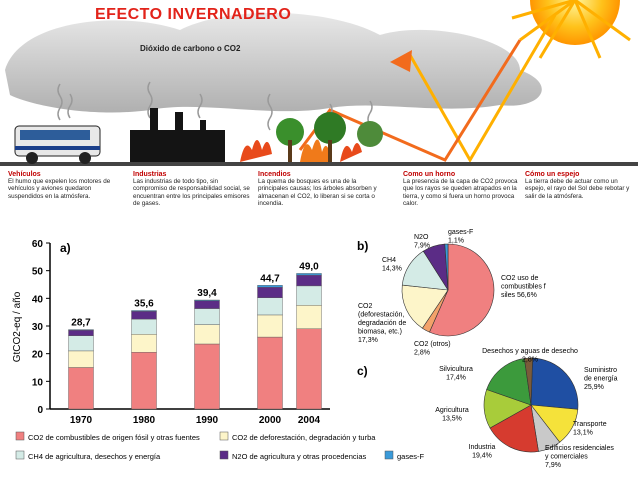 The image size is (638, 484). I want to click on cloud-label: Dióxido de carbono o CO2, so click(190, 48).